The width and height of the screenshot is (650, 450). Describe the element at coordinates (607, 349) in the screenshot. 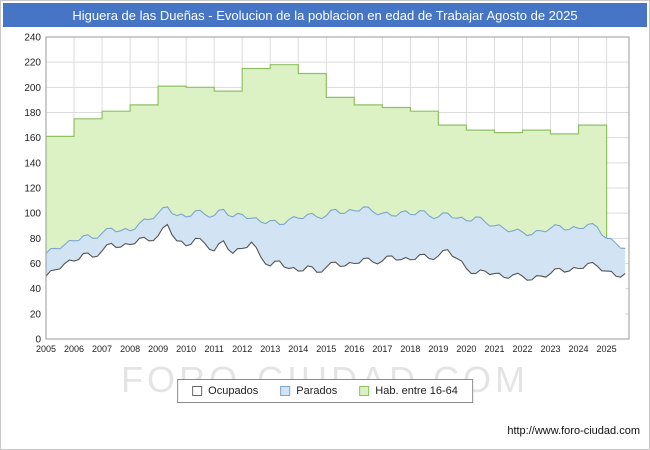

I see `svg-text: 2025` at that location.